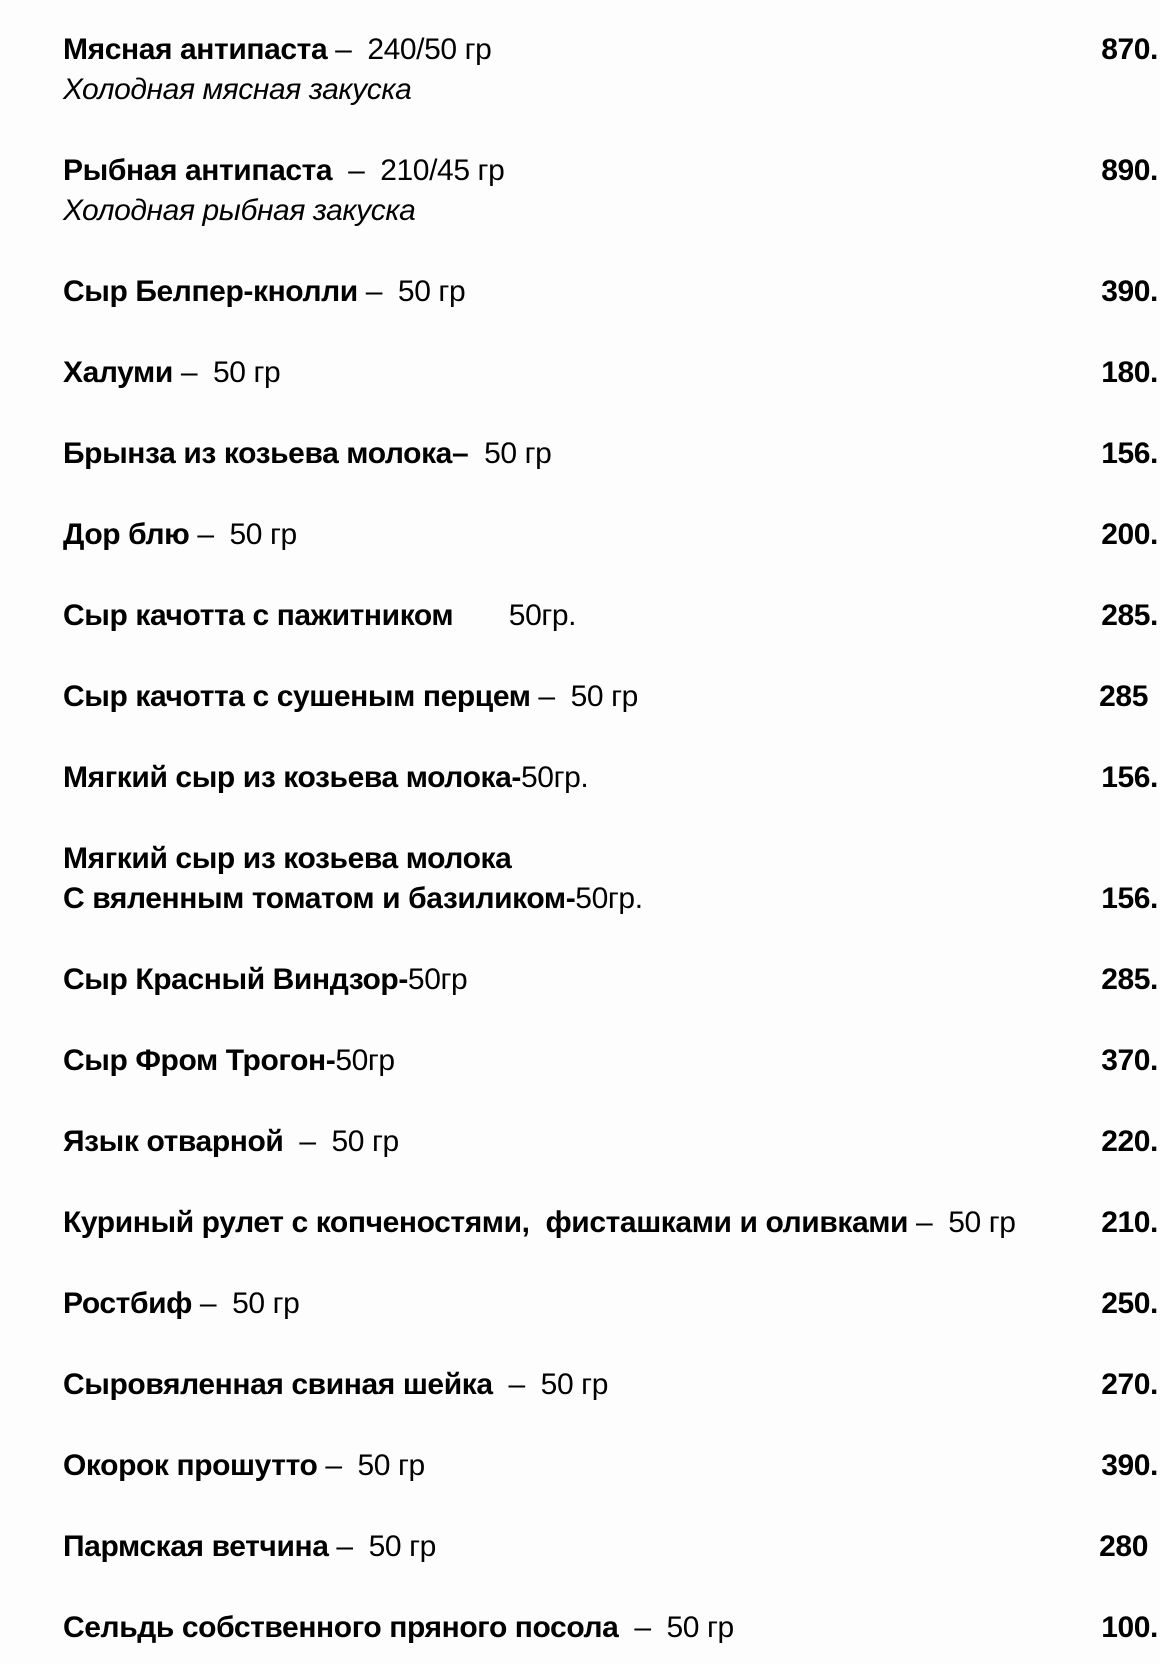 The height and width of the screenshot is (1664, 1160). Describe the element at coordinates (1129, 1141) in the screenshot. I see `item-price: 220.` at that location.